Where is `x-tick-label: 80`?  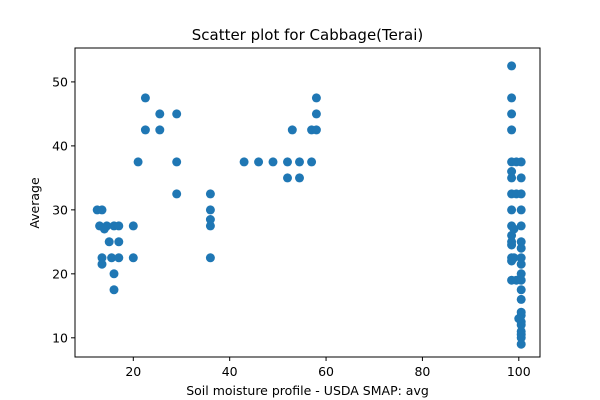
x-tick-label: 80 is located at coordinates (422, 371).